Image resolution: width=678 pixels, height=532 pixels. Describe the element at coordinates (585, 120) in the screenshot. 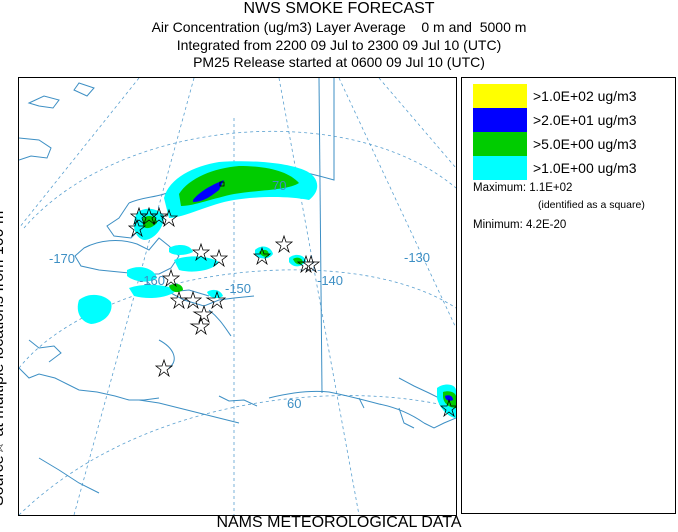

I see `legend-label: >2.0E+01 ug/m3` at that location.